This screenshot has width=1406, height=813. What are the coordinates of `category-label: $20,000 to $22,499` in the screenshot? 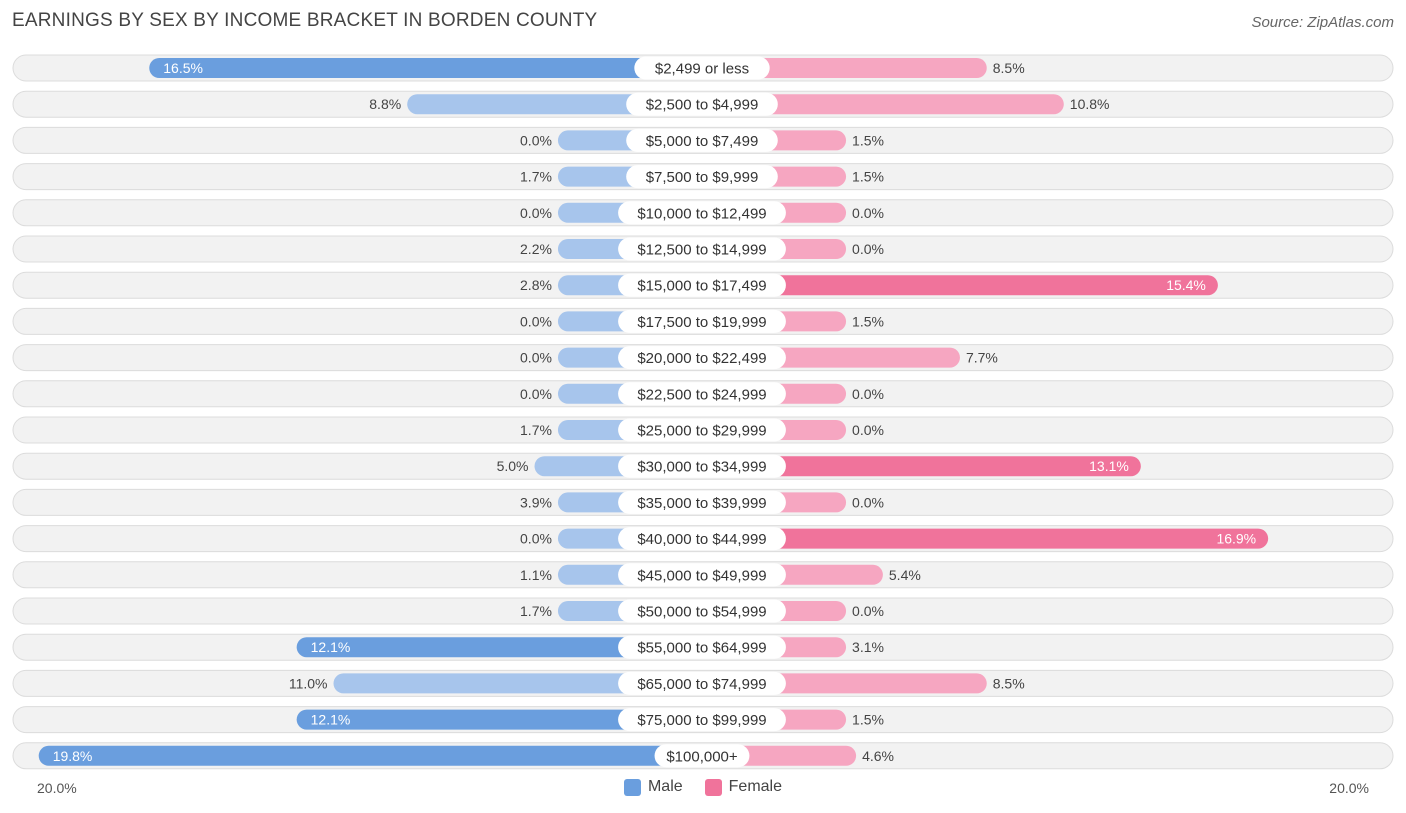 It's located at (701, 358).